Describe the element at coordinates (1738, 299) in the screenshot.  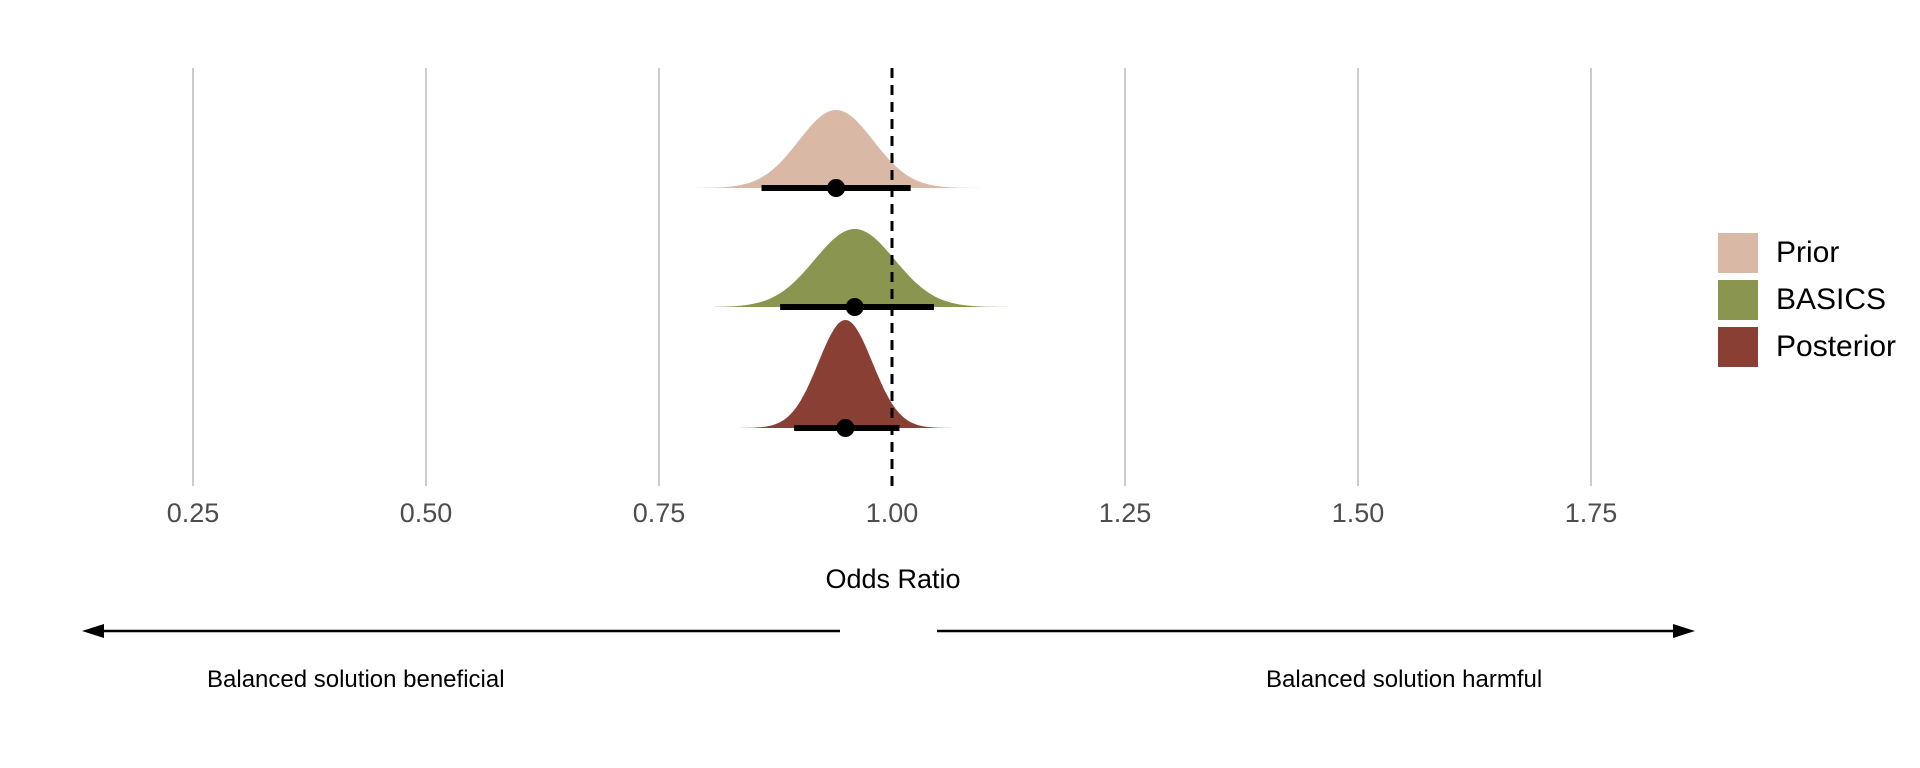
I see `legend-swatch-basics` at that location.